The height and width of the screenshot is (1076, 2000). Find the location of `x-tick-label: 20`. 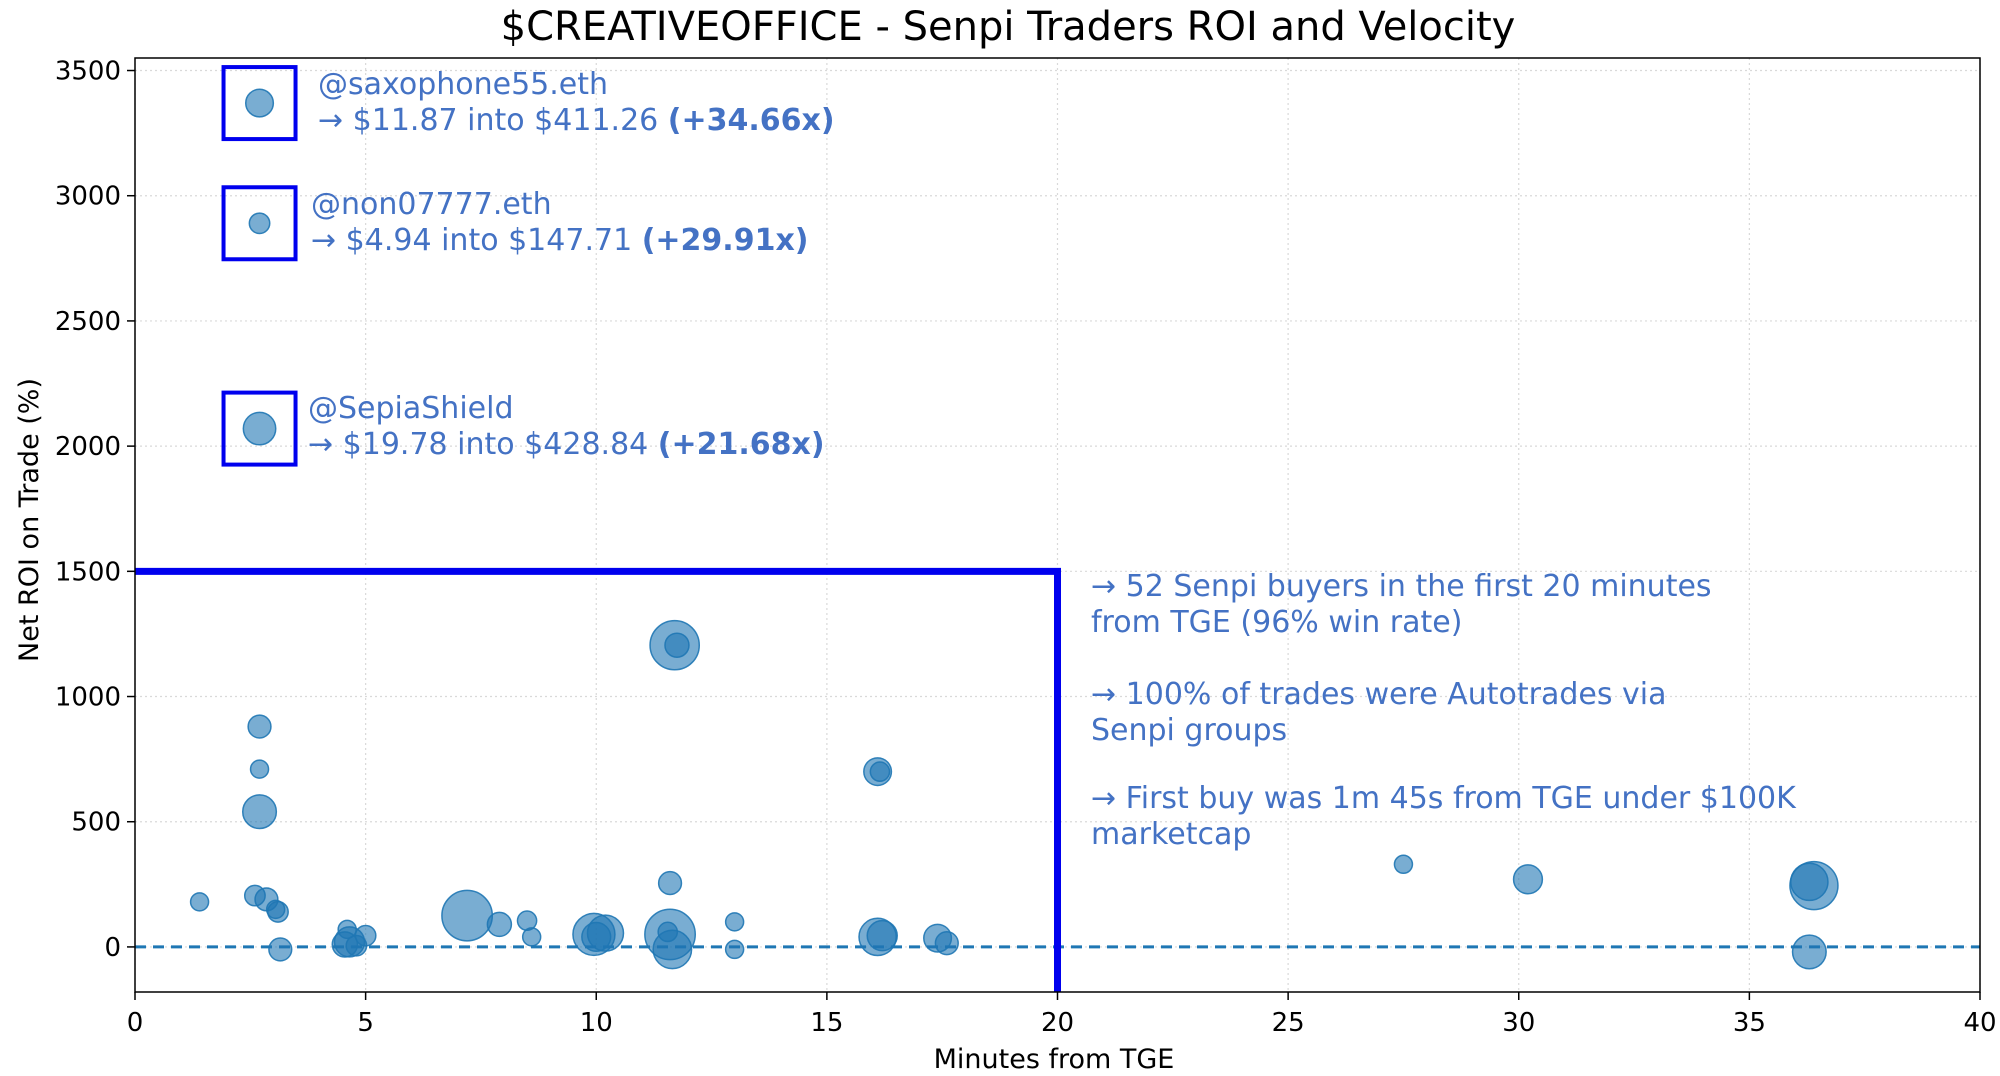

x-tick-label: 20 is located at coordinates (1057, 1023).